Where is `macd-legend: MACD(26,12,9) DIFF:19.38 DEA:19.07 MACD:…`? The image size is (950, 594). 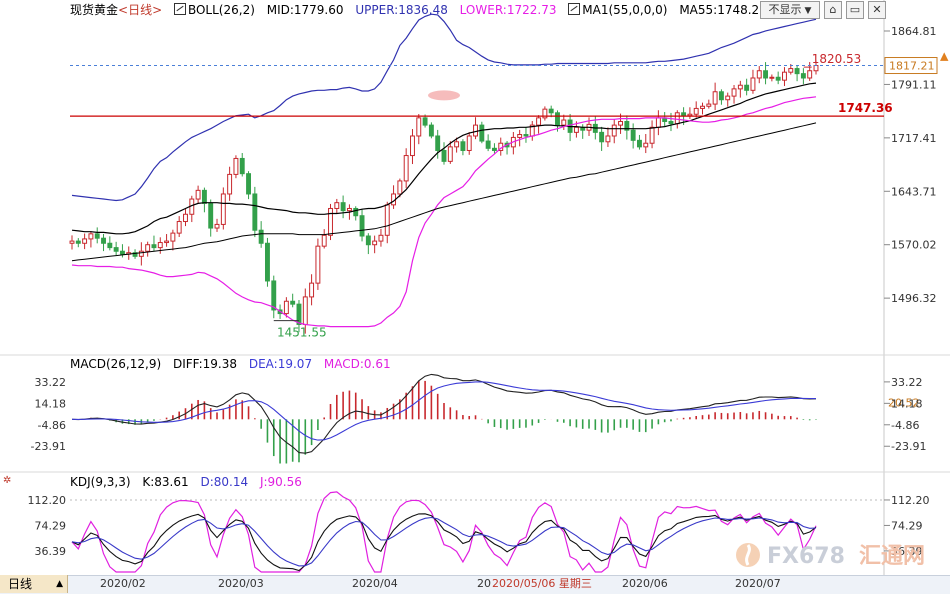 macd-legend: MACD(26,12,9) DIFF:19.38 DEA:19.07 MACD:… is located at coordinates (234, 364).